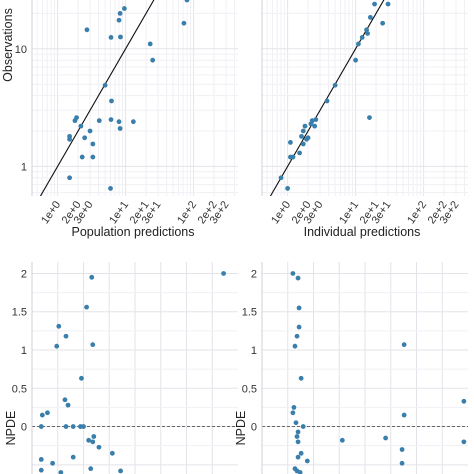 The width and height of the screenshot is (474, 474). I want to click on y-tick-label: 10, so click(21, 50).